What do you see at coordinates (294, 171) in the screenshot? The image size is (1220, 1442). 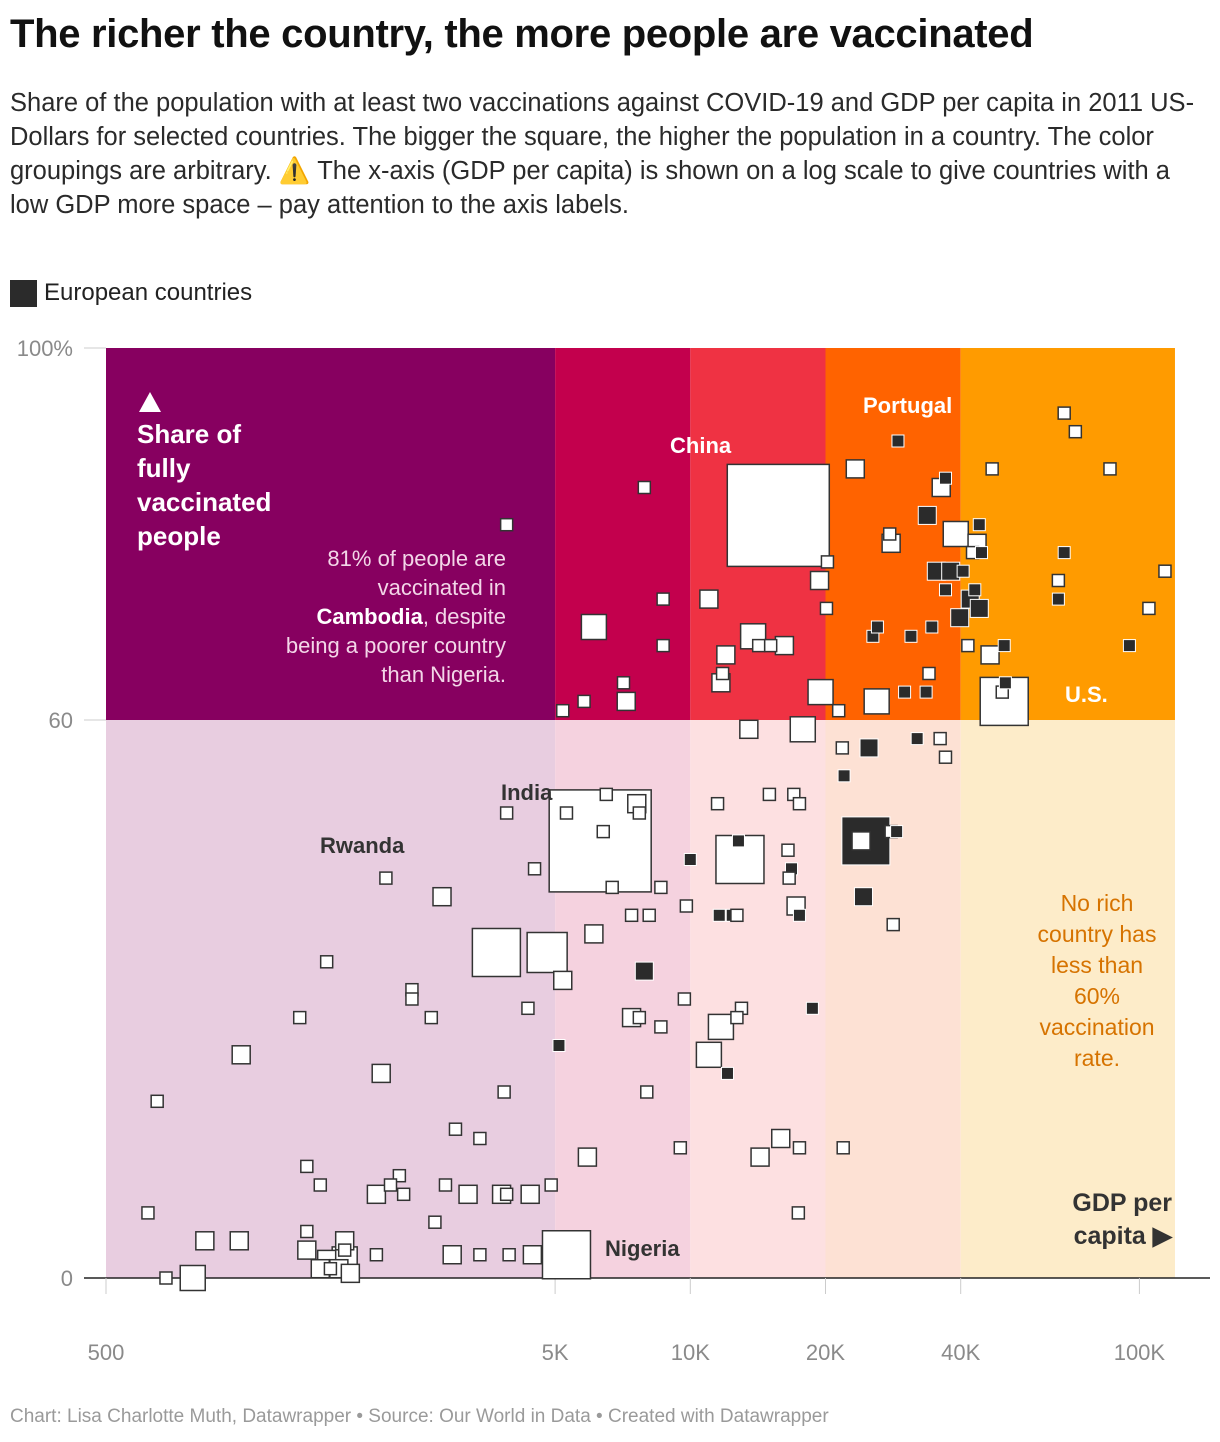 I see `warning-icon: ⚠️` at bounding box center [294, 171].